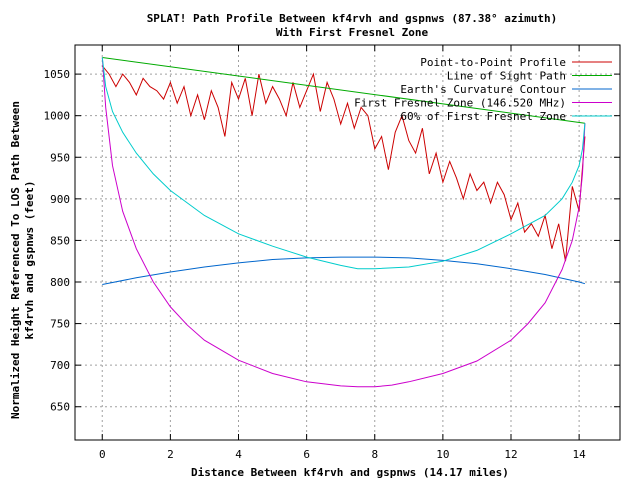 The height and width of the screenshot is (480, 640). Describe the element at coordinates (60, 282) in the screenshot. I see `y-tick-label: 800` at that location.